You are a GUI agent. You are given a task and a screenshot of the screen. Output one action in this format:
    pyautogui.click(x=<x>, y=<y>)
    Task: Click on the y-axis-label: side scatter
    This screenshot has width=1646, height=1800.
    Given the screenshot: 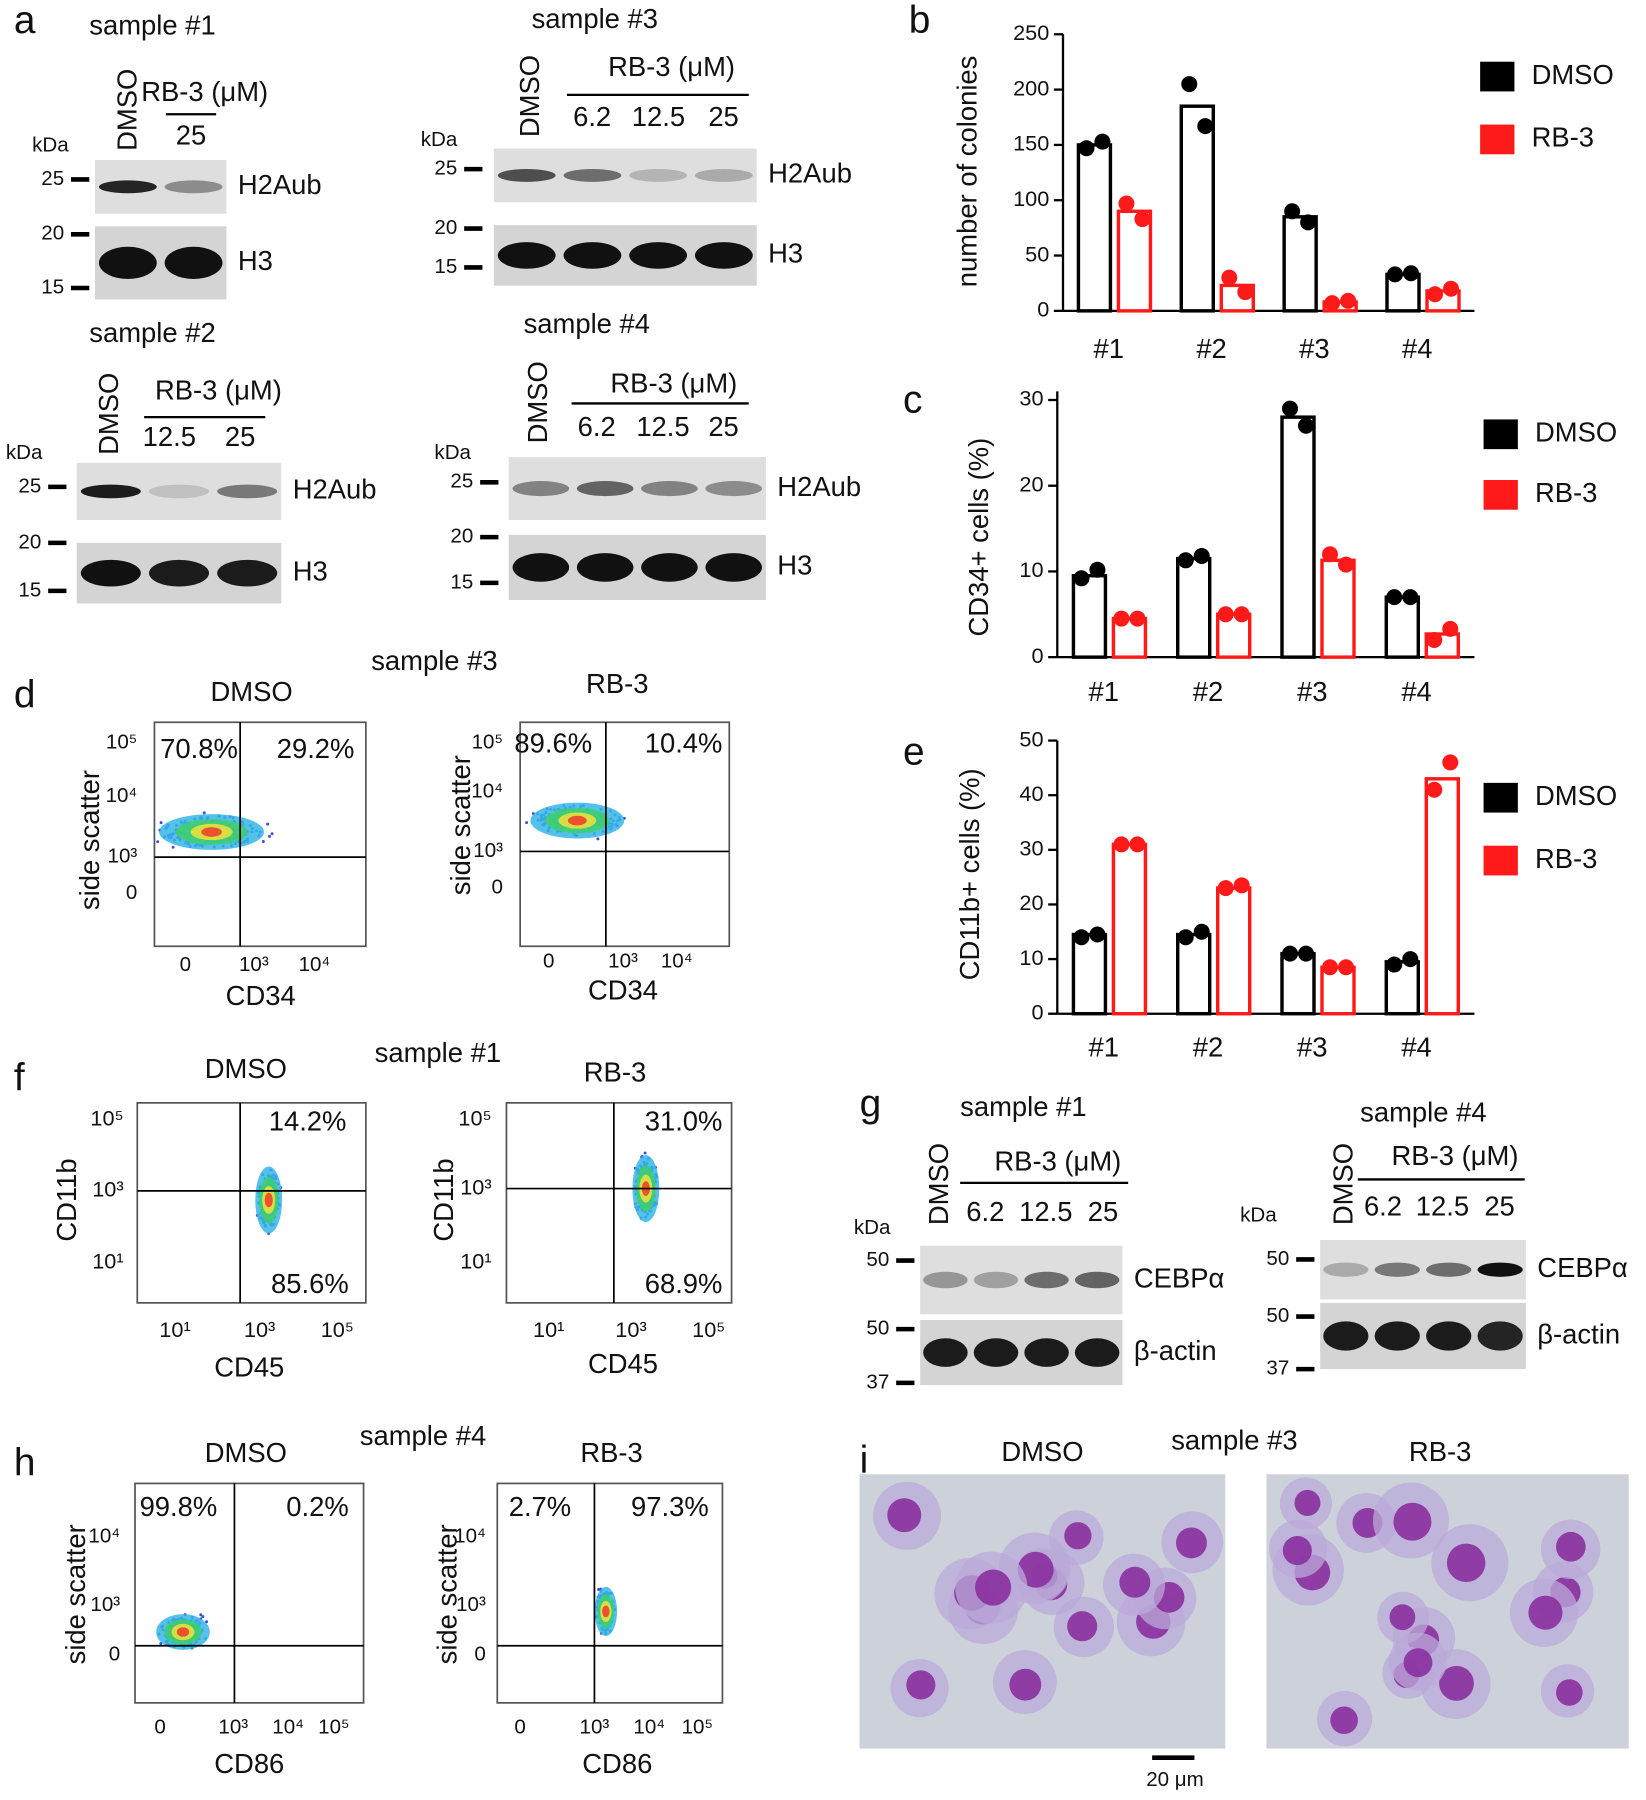 What is the action you would take?
    pyautogui.click(x=75, y=1594)
    